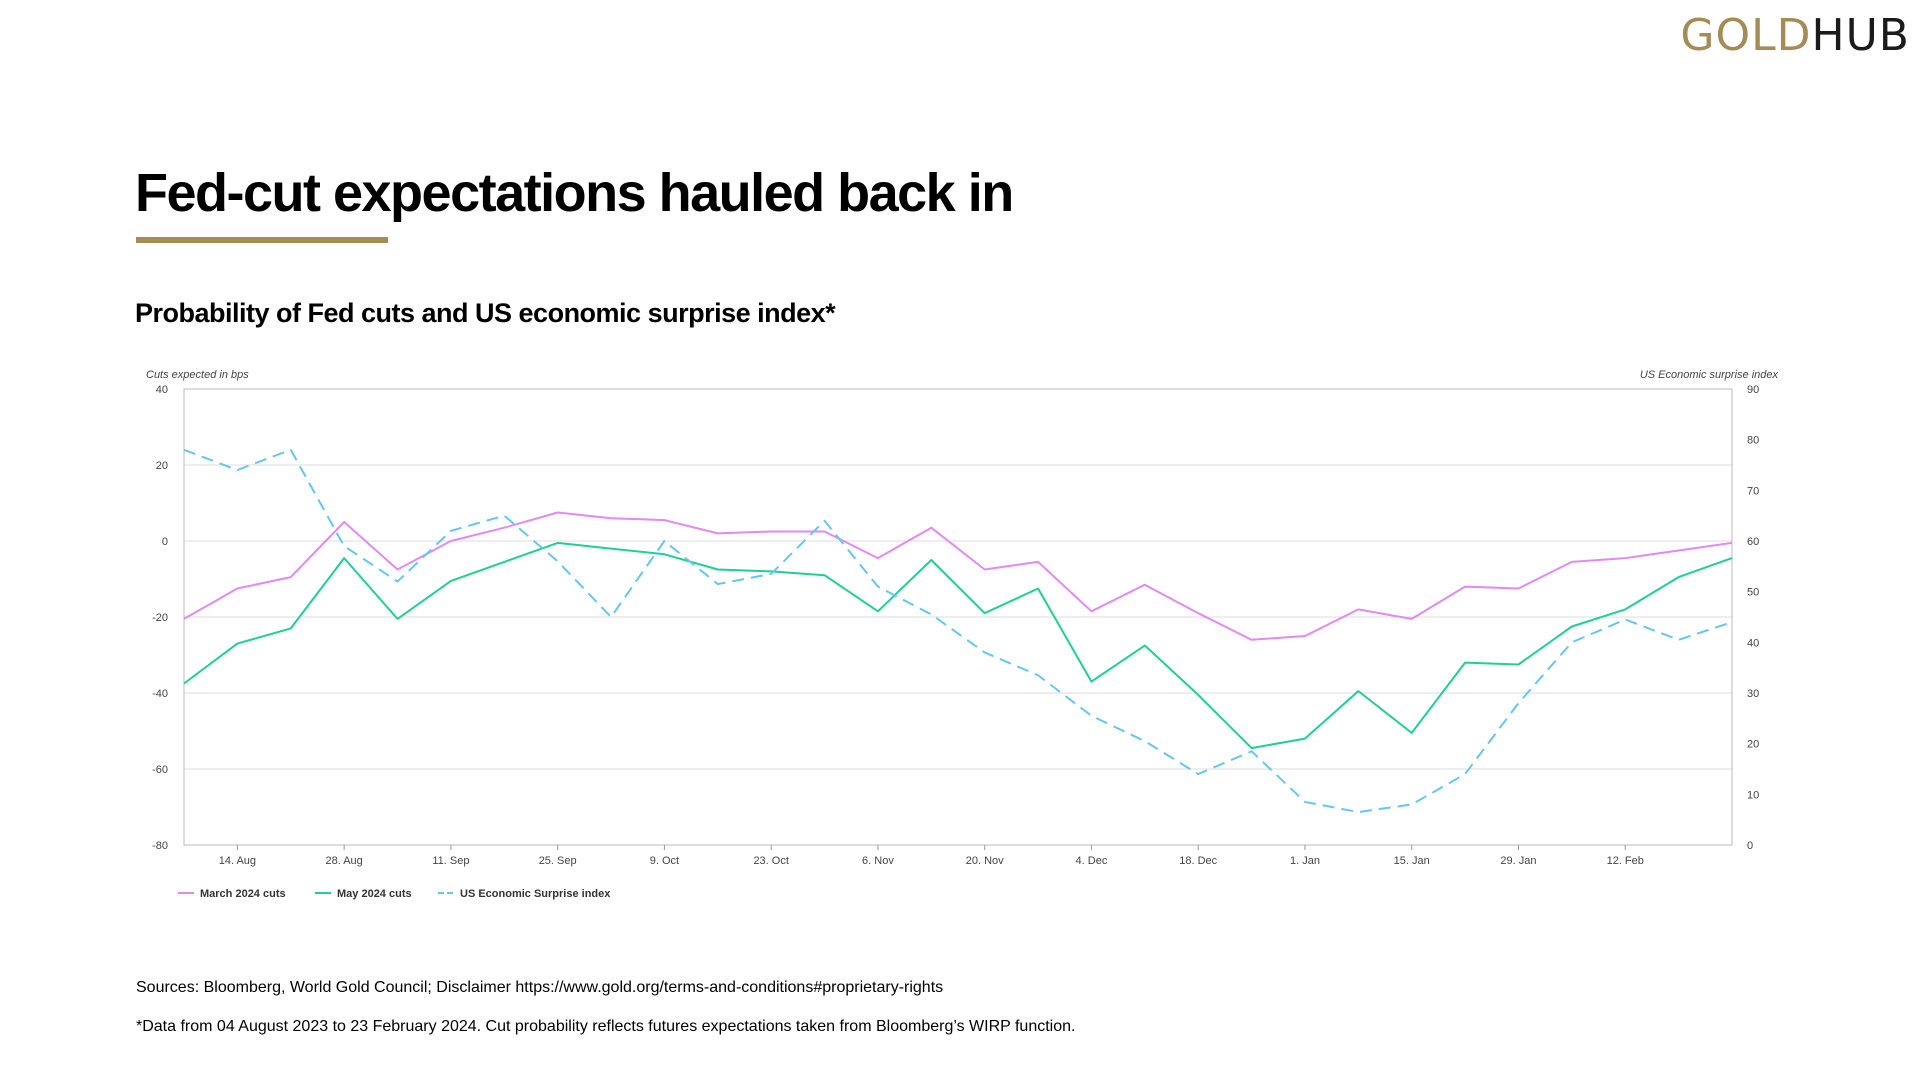  I want to click on x-tick-label: 11. Sep, so click(450, 861).